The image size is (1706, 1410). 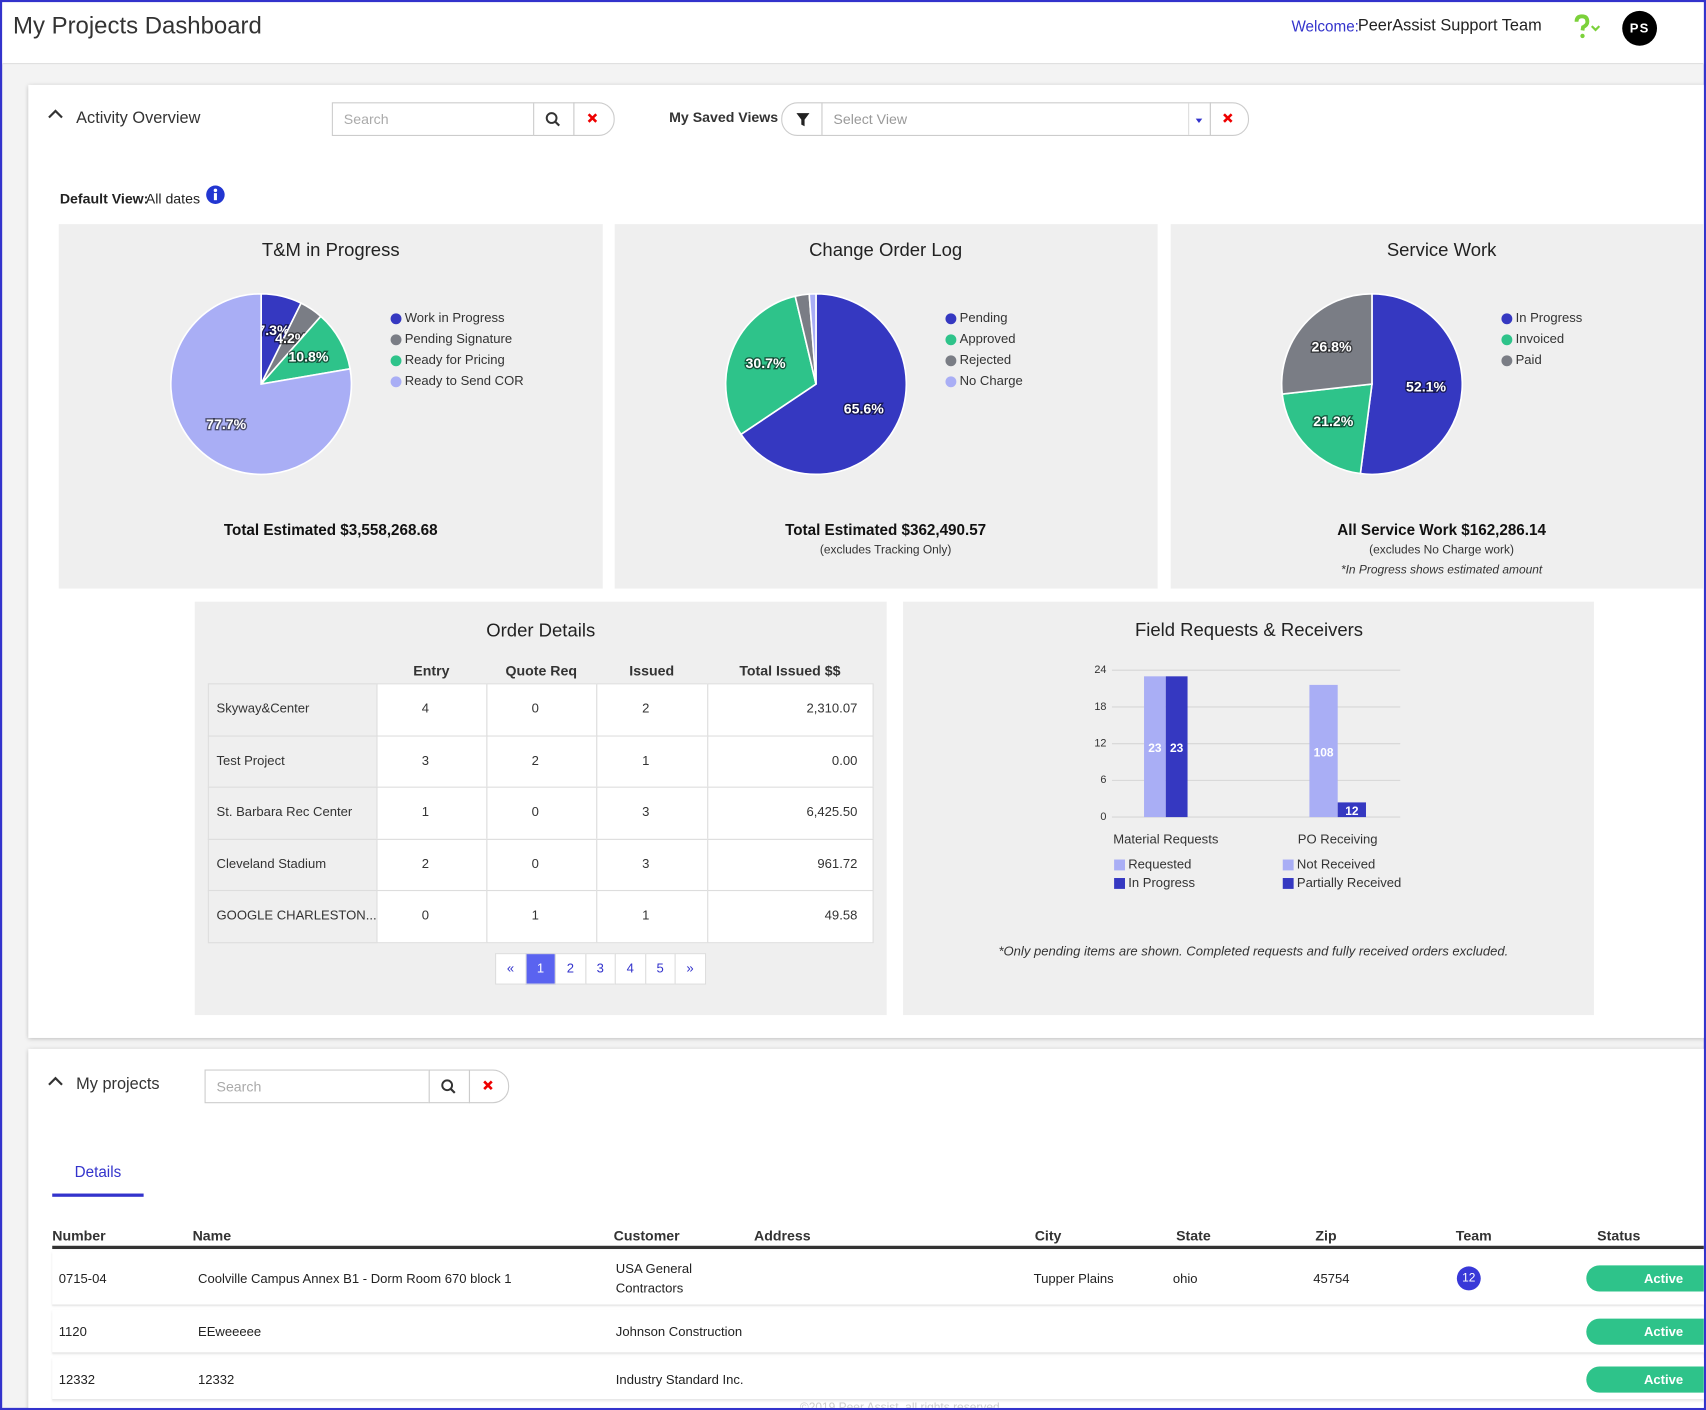 What do you see at coordinates (455, 359) in the screenshot?
I see `legend-label: Ready for Pricing` at bounding box center [455, 359].